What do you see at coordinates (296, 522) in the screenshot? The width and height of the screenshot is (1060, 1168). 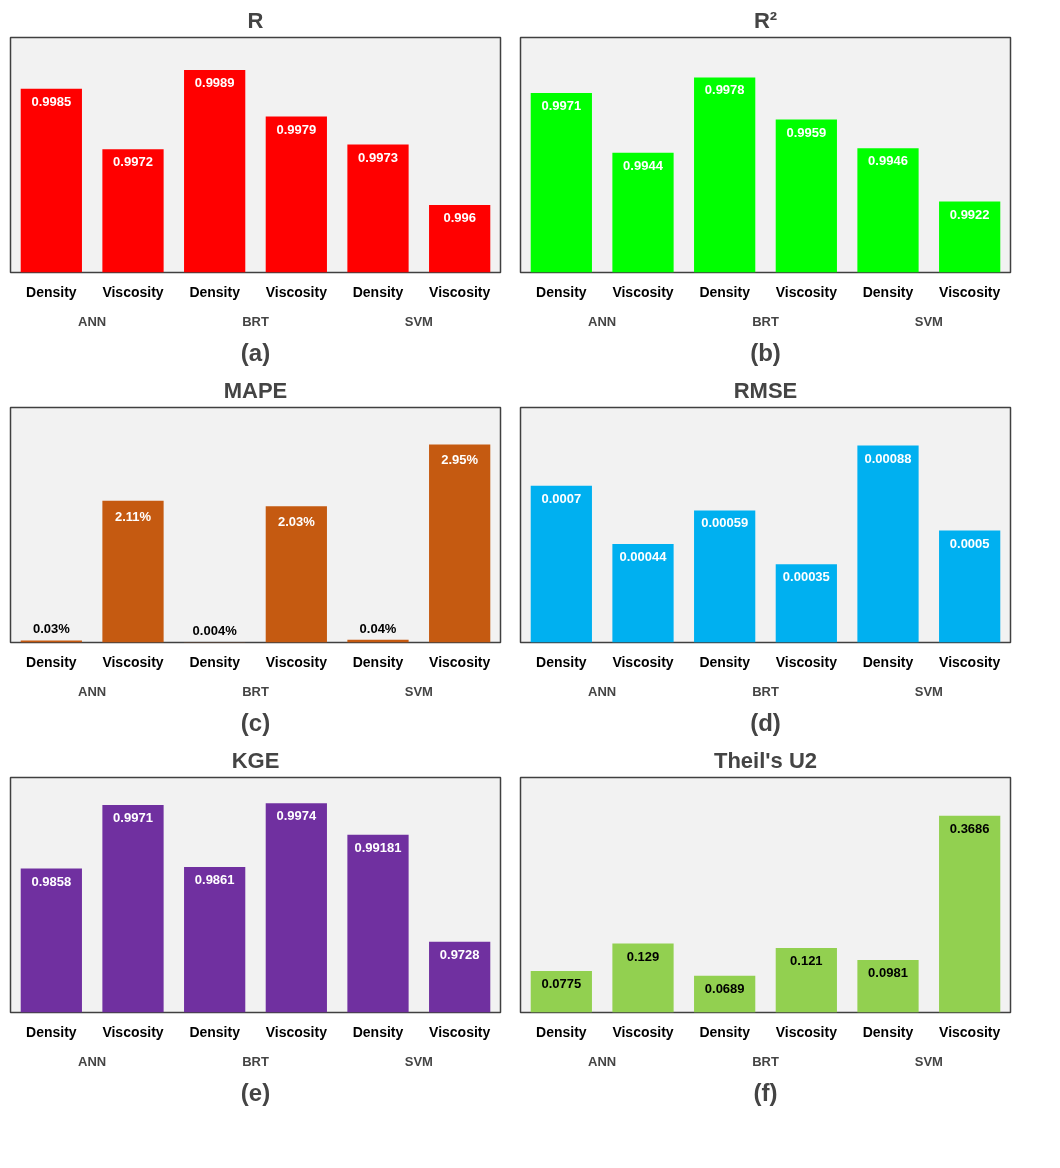 I see `data-label: 2.03%` at bounding box center [296, 522].